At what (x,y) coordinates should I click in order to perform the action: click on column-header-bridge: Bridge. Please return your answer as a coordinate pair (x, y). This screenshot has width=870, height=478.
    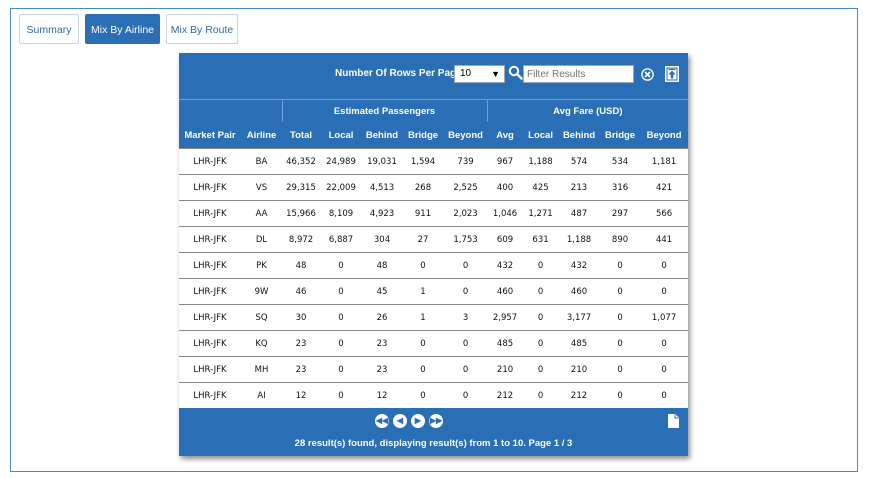
    Looking at the image, I should click on (423, 135).